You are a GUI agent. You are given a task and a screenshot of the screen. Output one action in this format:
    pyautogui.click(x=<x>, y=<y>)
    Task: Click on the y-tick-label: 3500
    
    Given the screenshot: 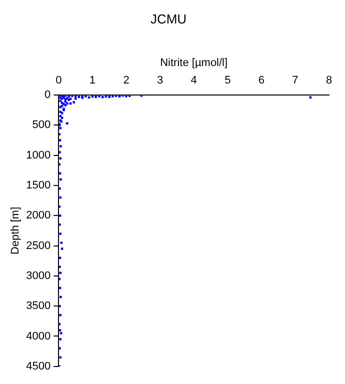 What is the action you would take?
    pyautogui.click(x=38, y=306)
    